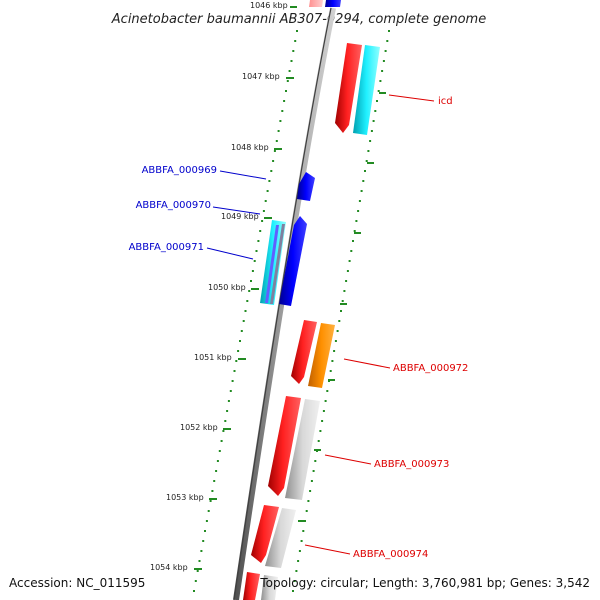 This screenshot has height=600, width=600. What do you see at coordinates (357, 89) in the screenshot?
I see `gene-icd` at bounding box center [357, 89].